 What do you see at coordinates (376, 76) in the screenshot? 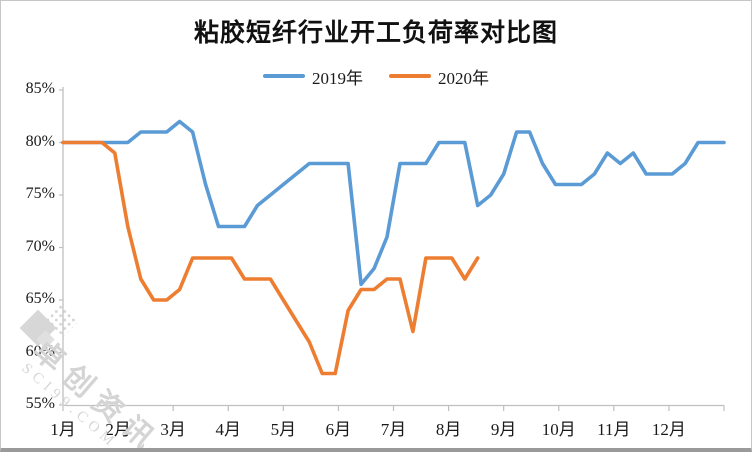
I see `legend: 2019年 2020年` at bounding box center [376, 76].